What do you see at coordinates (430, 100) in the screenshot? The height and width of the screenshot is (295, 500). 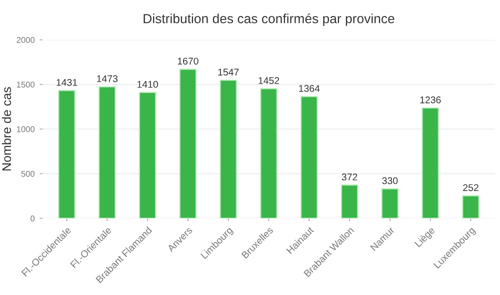 I see `data-label: 1236` at bounding box center [430, 100].